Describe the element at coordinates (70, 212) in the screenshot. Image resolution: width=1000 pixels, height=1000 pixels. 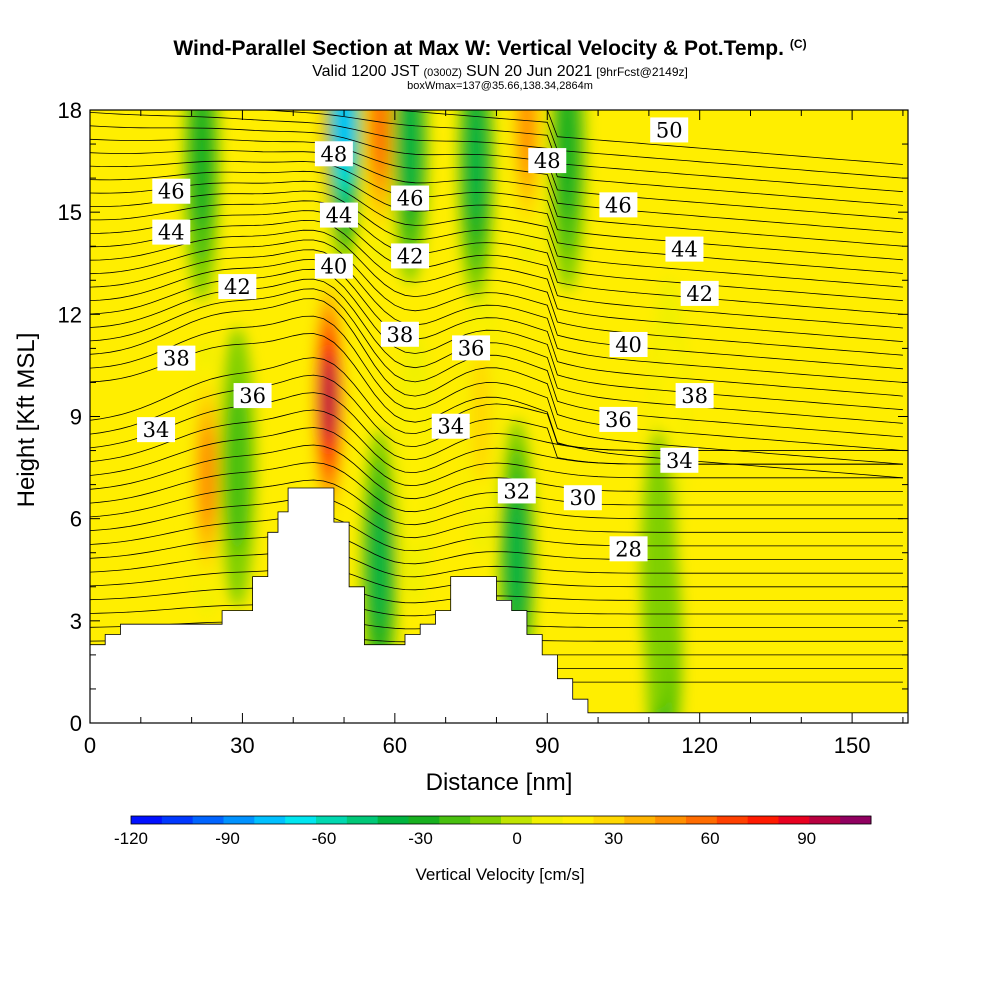
I see `y-tick-label: 15` at that location.